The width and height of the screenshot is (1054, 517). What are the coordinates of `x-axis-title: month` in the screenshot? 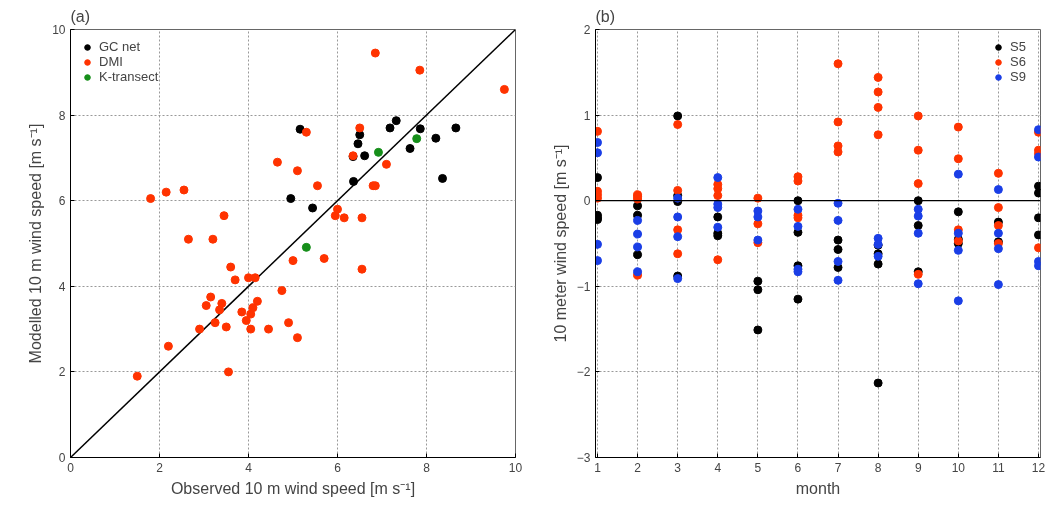 It's located at (818, 488).